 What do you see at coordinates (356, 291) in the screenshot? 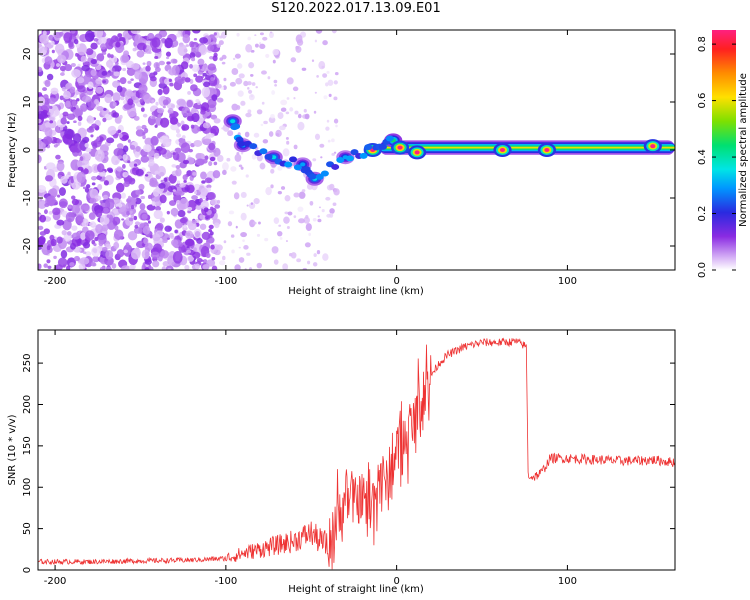
I see `spectrogram-x-label: Height of straight line (km)` at bounding box center [356, 291].